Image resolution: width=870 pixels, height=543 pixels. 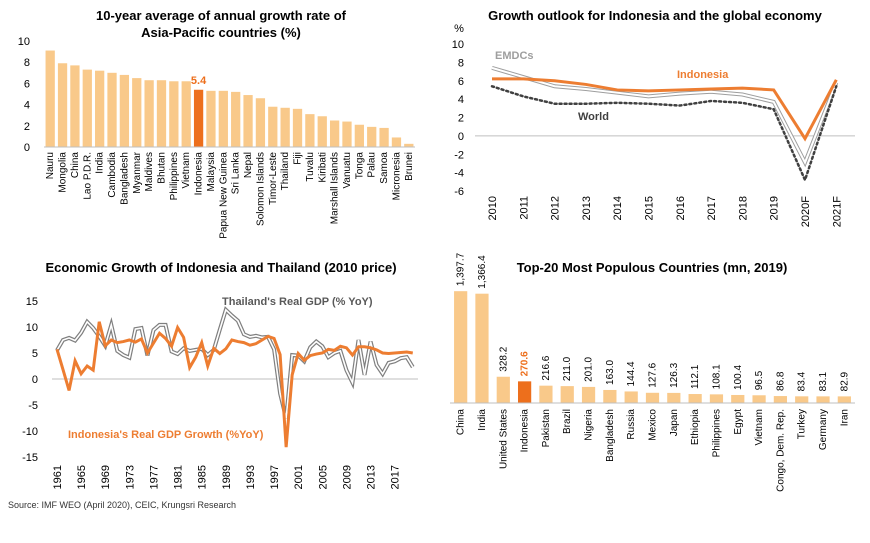 What do you see at coordinates (802, 424) in the screenshot?
I see `c4-x-tick: Turkey` at bounding box center [802, 424].